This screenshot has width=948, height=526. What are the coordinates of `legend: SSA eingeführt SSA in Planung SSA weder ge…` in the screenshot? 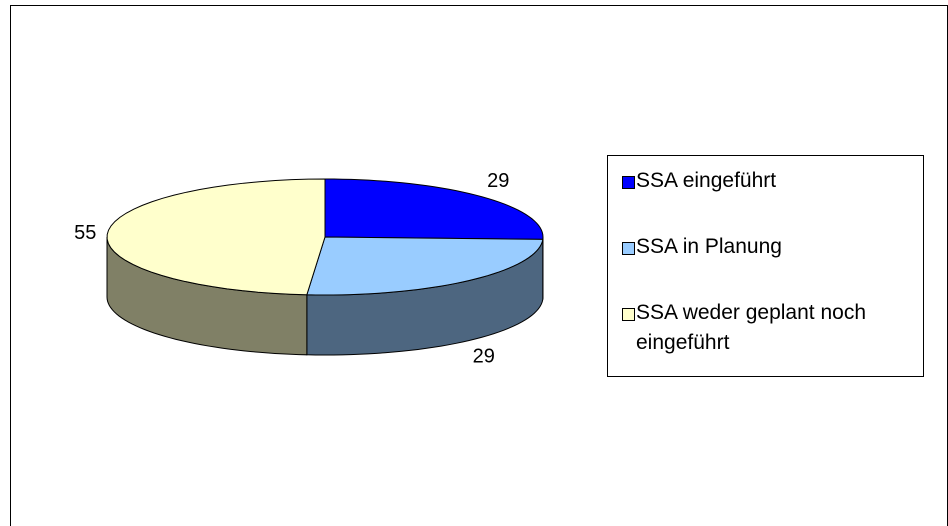 It's located at (765, 266).